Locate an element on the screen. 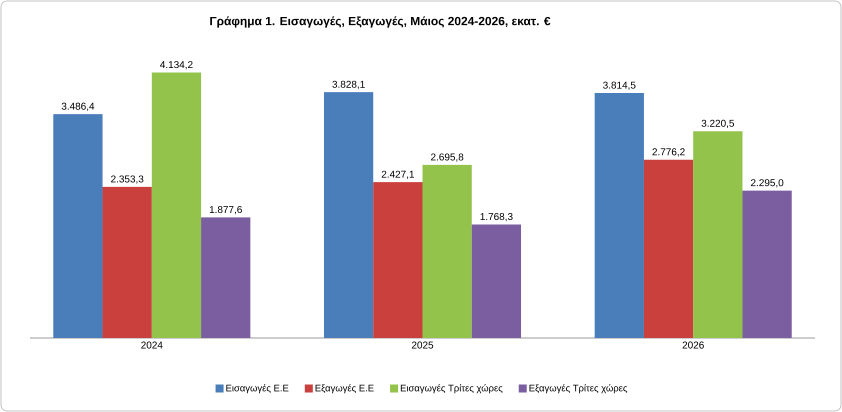  legend-label: Εξαγωγές Τρίτες χώρες is located at coordinates (579, 389).